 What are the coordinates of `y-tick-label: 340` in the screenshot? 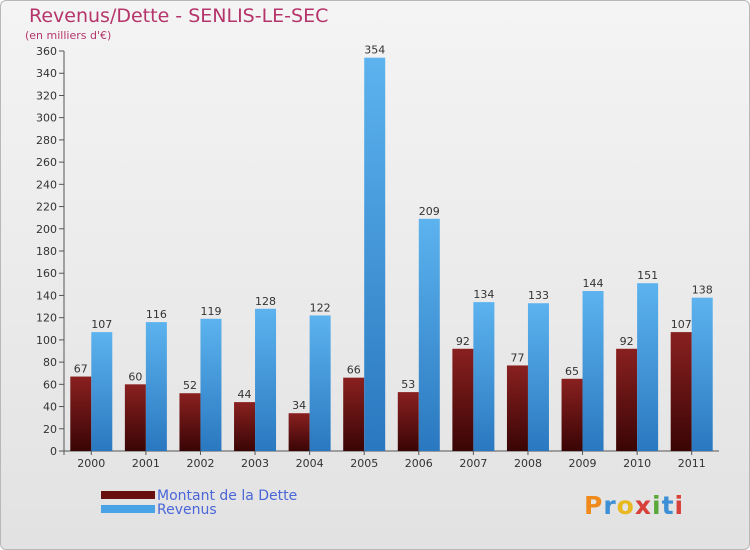 It's located at (46, 73).